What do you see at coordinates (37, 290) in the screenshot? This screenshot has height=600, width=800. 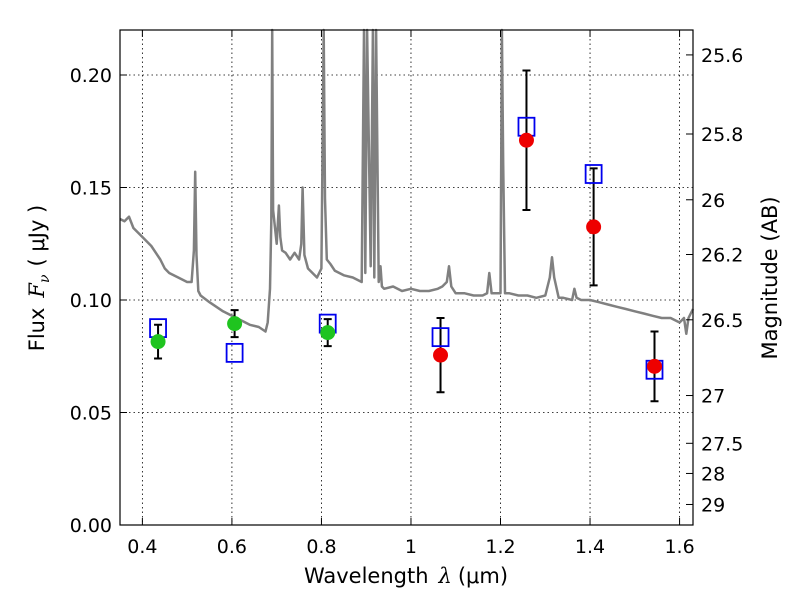 I see `y-axis-label-symbol: F` at bounding box center [37, 290].